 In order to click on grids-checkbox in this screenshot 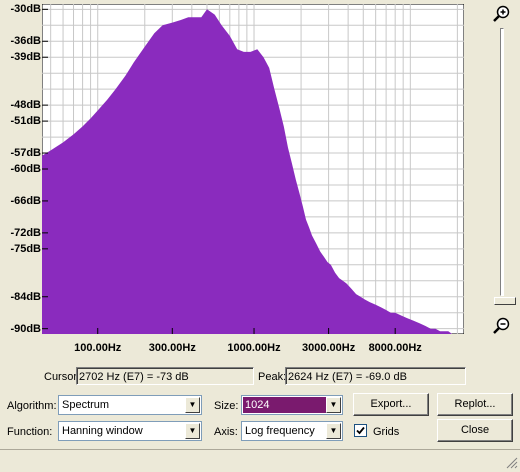, I will do `click(360, 430)`.